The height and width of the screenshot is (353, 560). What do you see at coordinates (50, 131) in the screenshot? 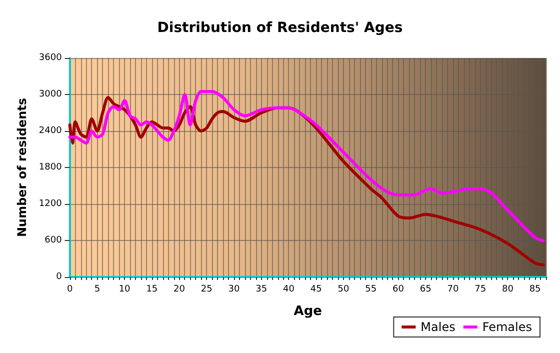
I see `y-tick-label: 2400` at bounding box center [50, 131].